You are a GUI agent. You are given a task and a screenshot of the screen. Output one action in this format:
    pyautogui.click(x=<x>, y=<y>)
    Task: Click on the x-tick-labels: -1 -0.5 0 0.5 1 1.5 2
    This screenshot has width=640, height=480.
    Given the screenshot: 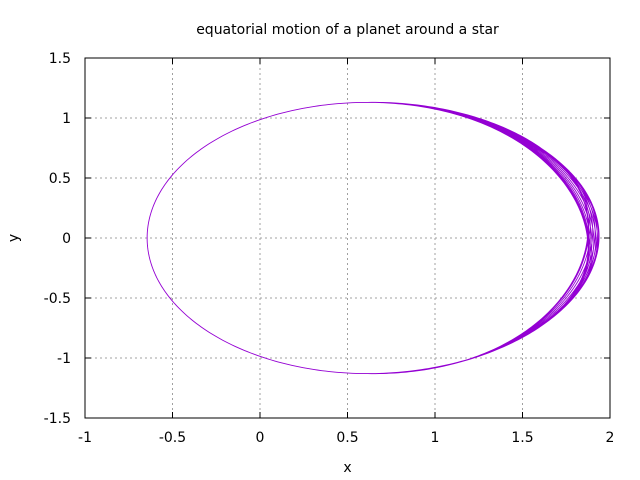 What is the action you would take?
    pyautogui.click(x=346, y=438)
    